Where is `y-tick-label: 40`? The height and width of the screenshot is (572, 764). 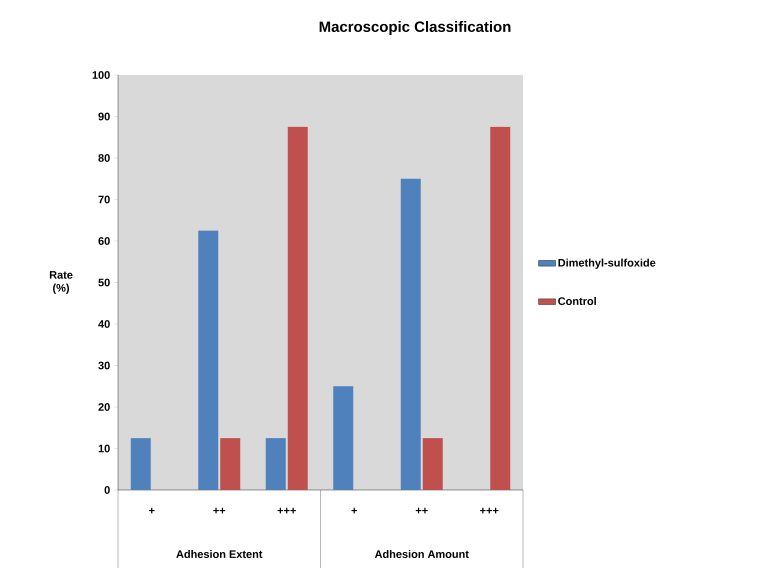
y-tick-label: 40 is located at coordinates (104, 324).